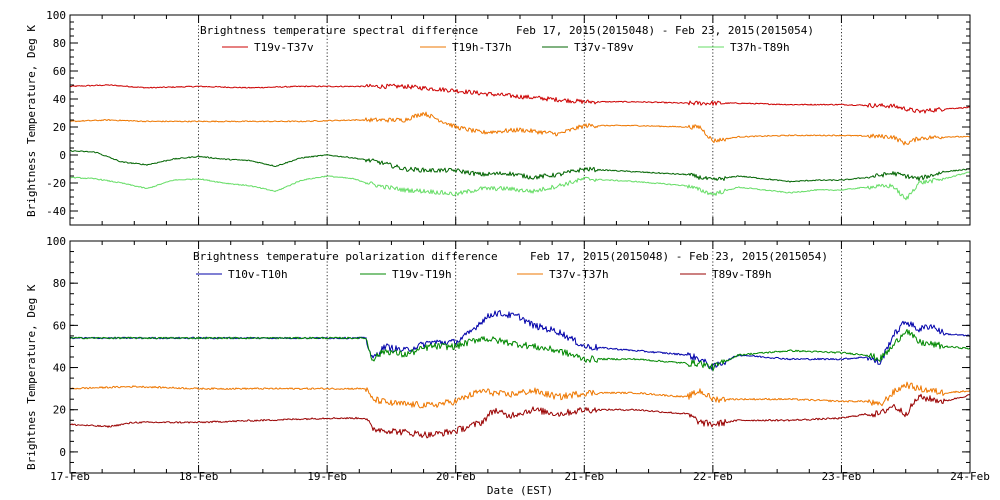  Describe the element at coordinates (59, 410) in the screenshot. I see `bottom-y-tick-label: 20` at that location.